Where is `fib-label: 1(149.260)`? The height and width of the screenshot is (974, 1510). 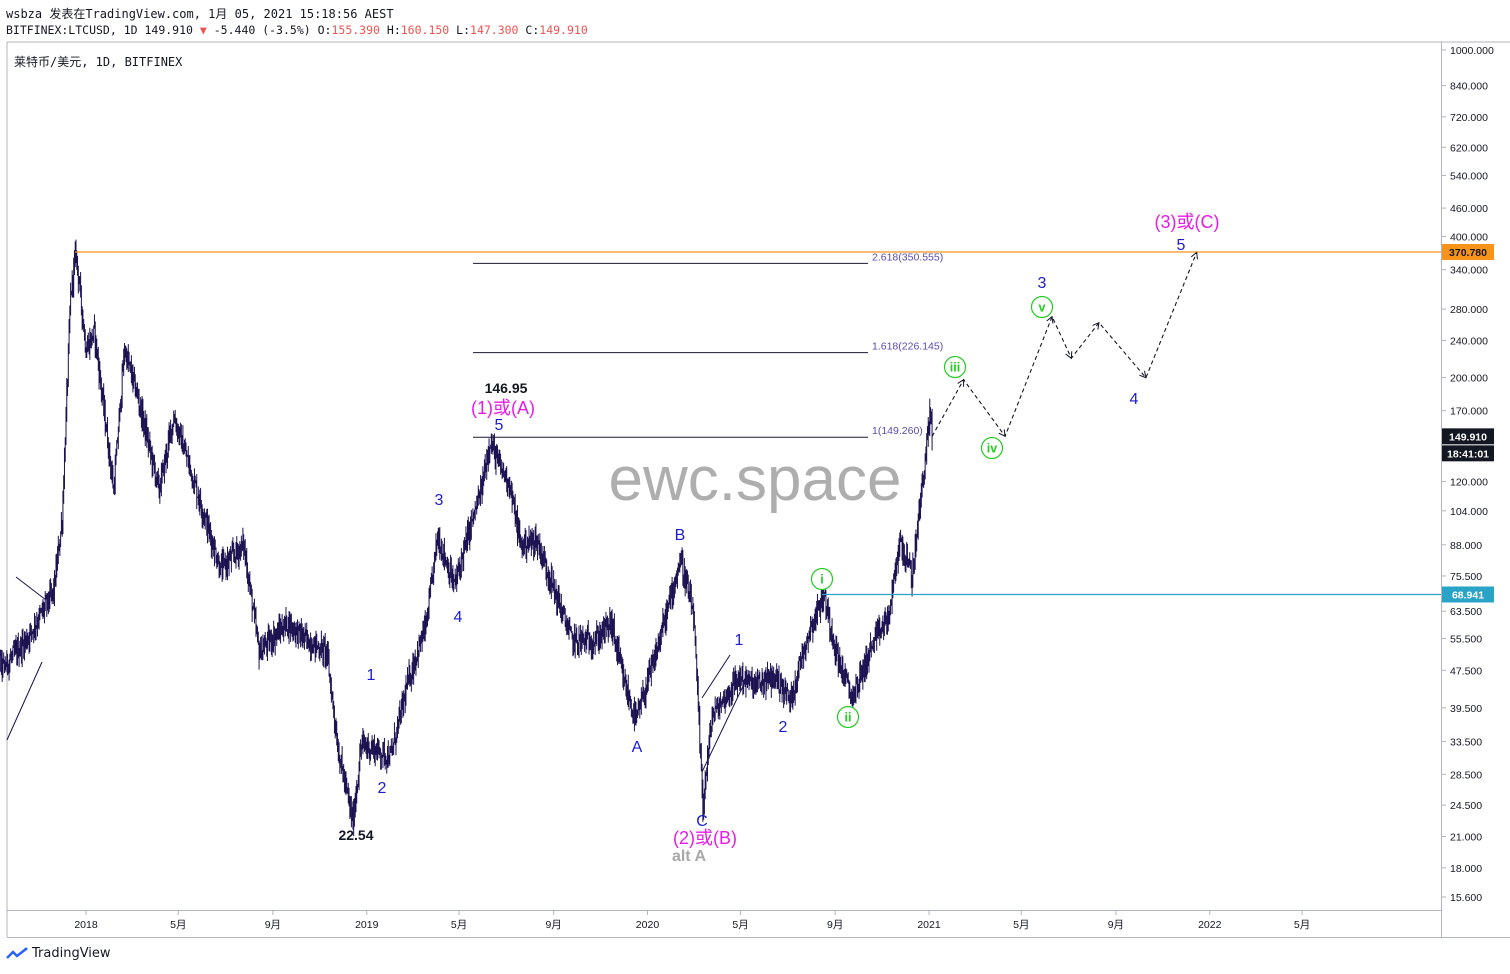
fib-label: 1(149.260) is located at coordinates (897, 431).